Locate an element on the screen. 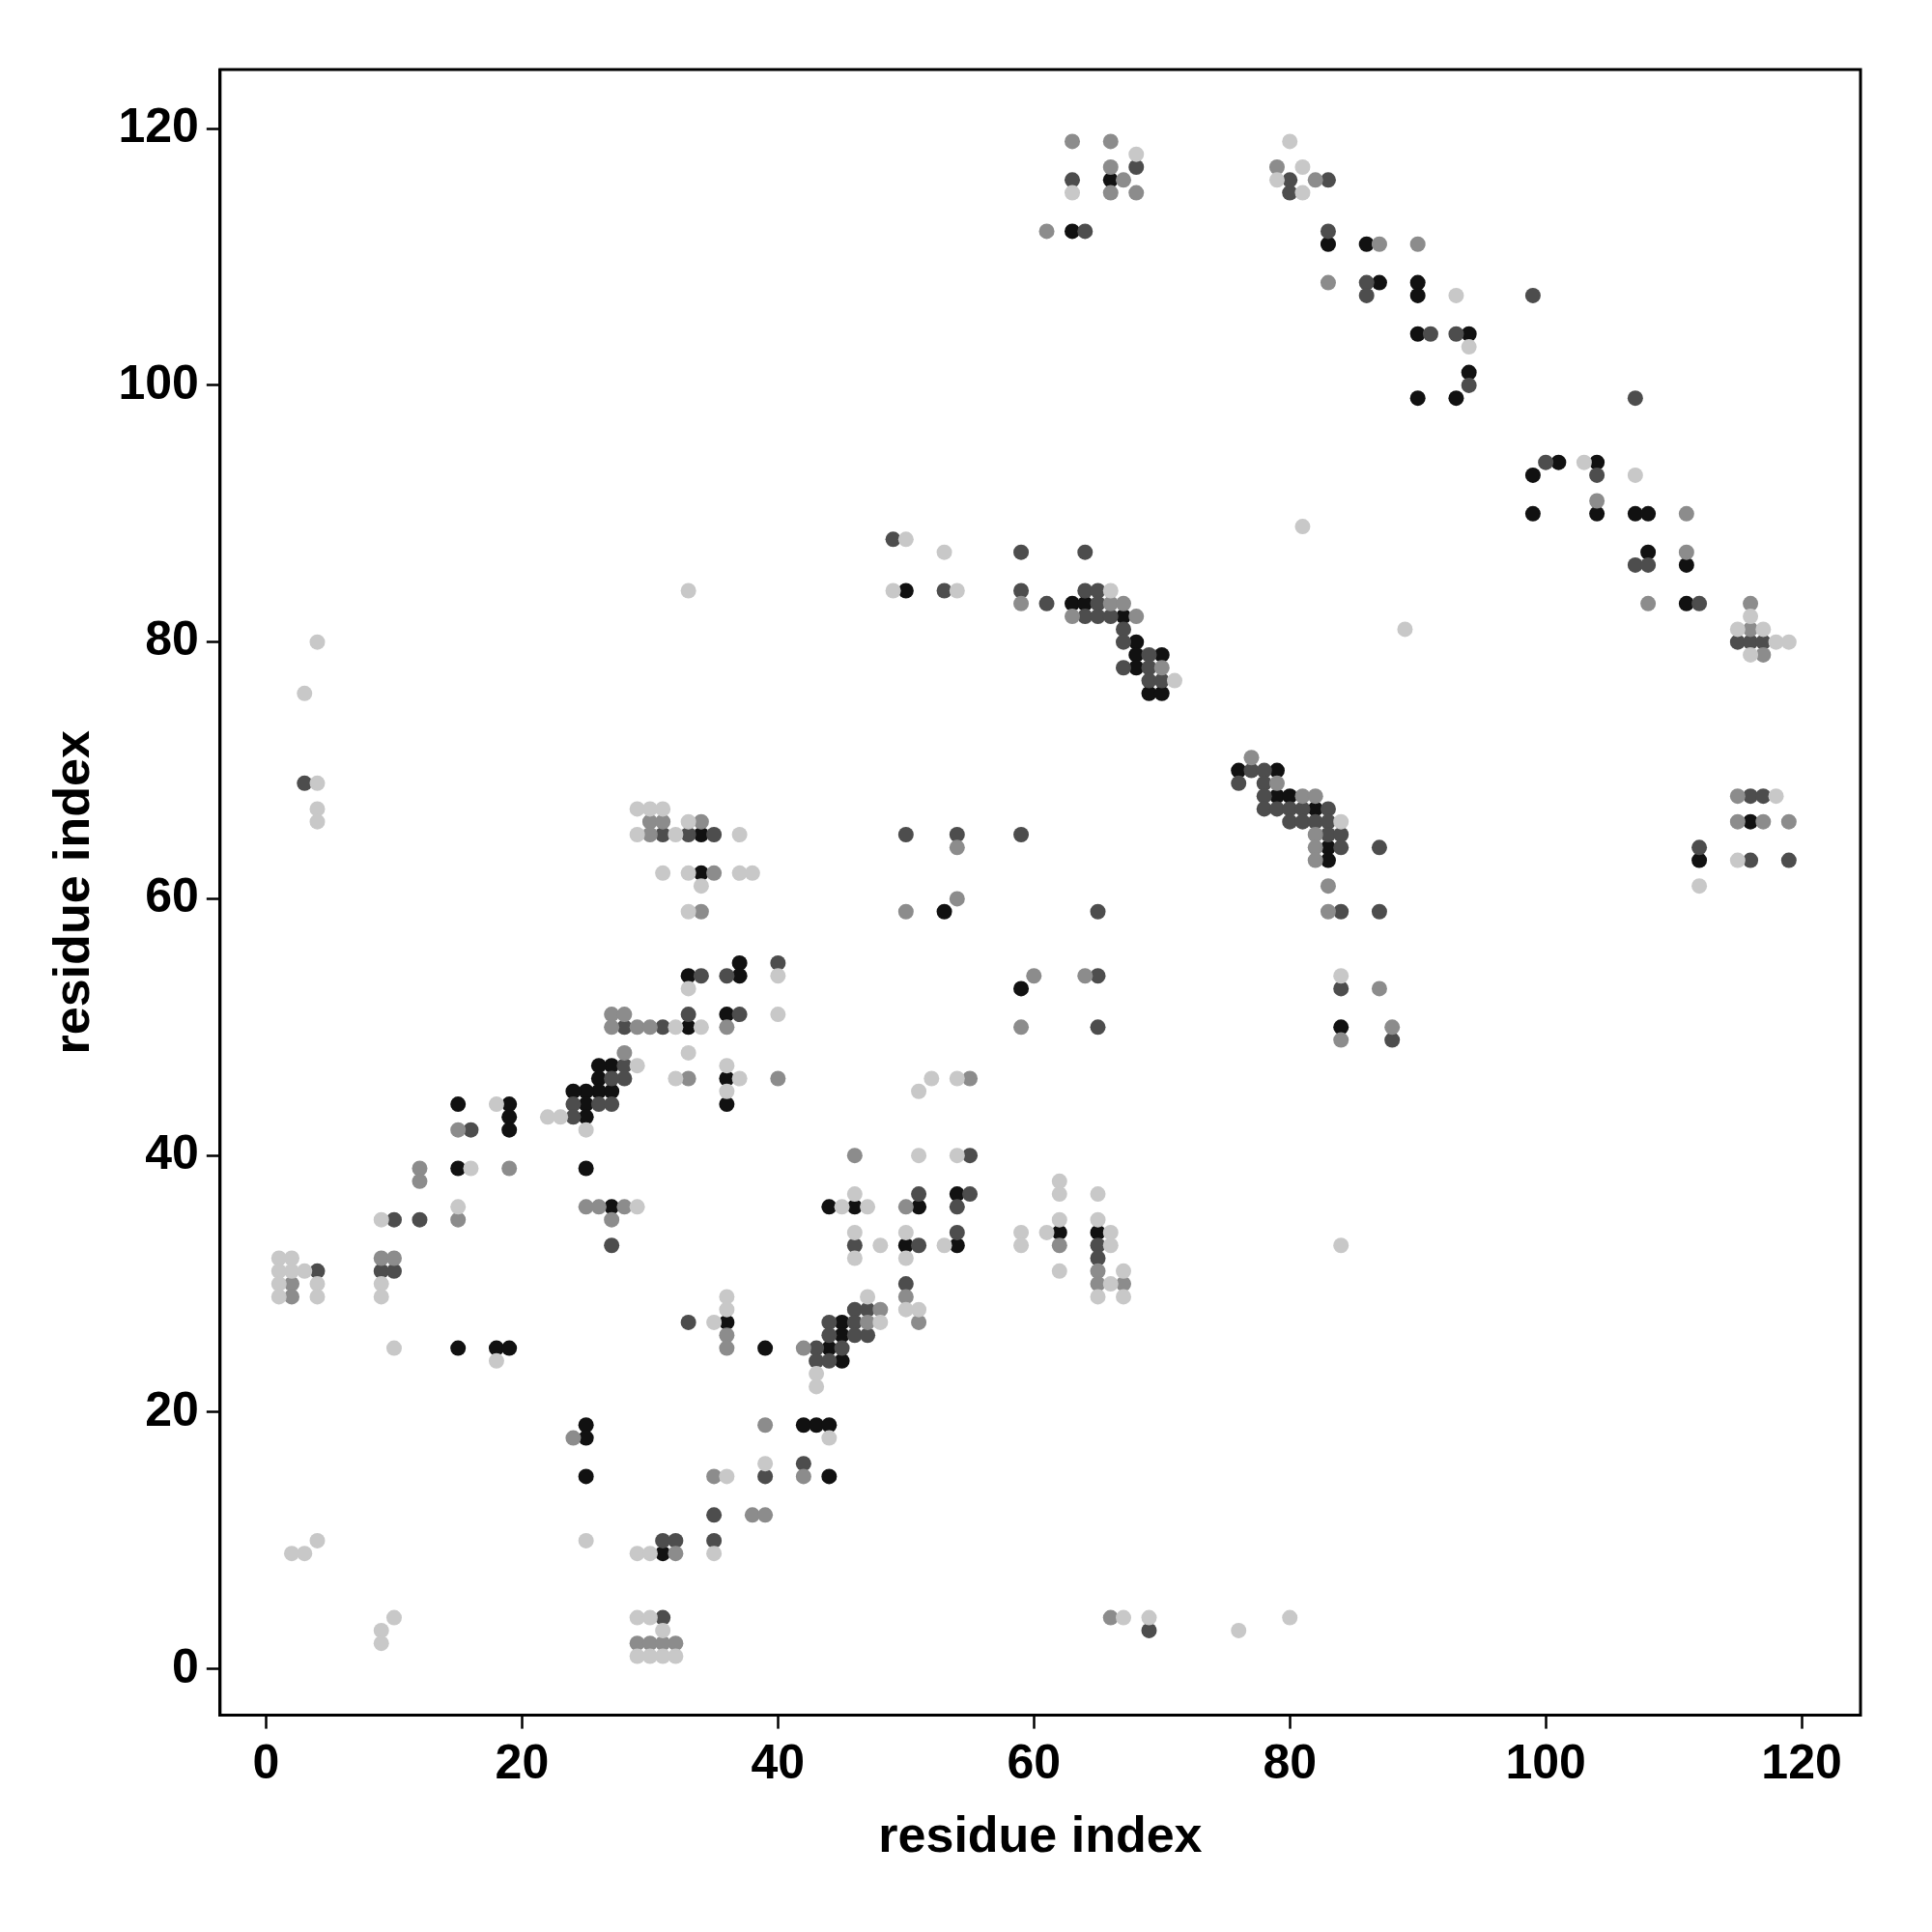  y-tick-label: 80 is located at coordinates (172, 639).